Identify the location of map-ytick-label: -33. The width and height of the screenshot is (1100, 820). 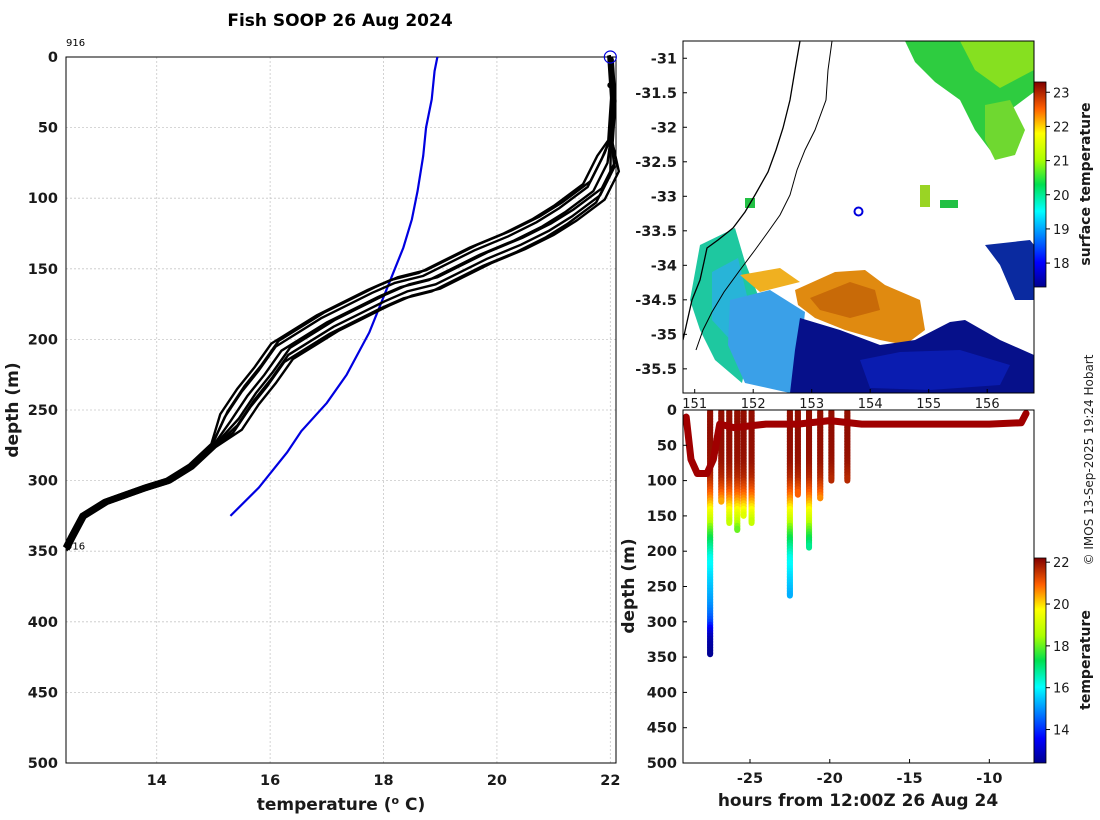
(664, 197).